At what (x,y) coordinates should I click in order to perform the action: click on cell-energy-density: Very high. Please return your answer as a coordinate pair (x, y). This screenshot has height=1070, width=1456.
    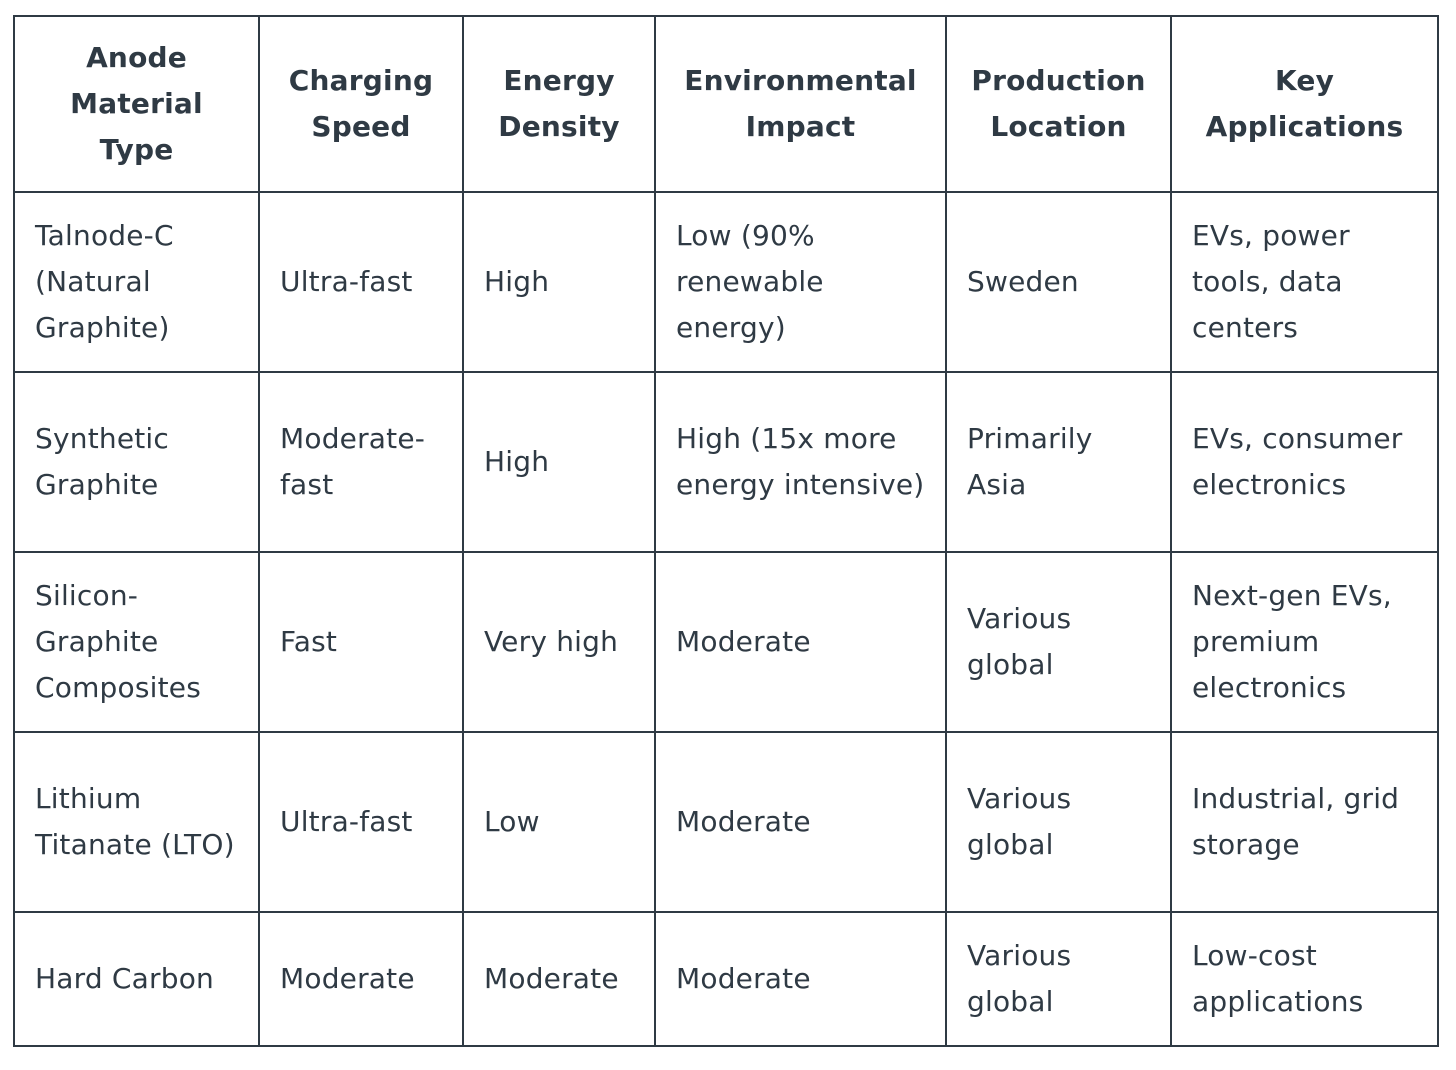
    Looking at the image, I should click on (559, 642).